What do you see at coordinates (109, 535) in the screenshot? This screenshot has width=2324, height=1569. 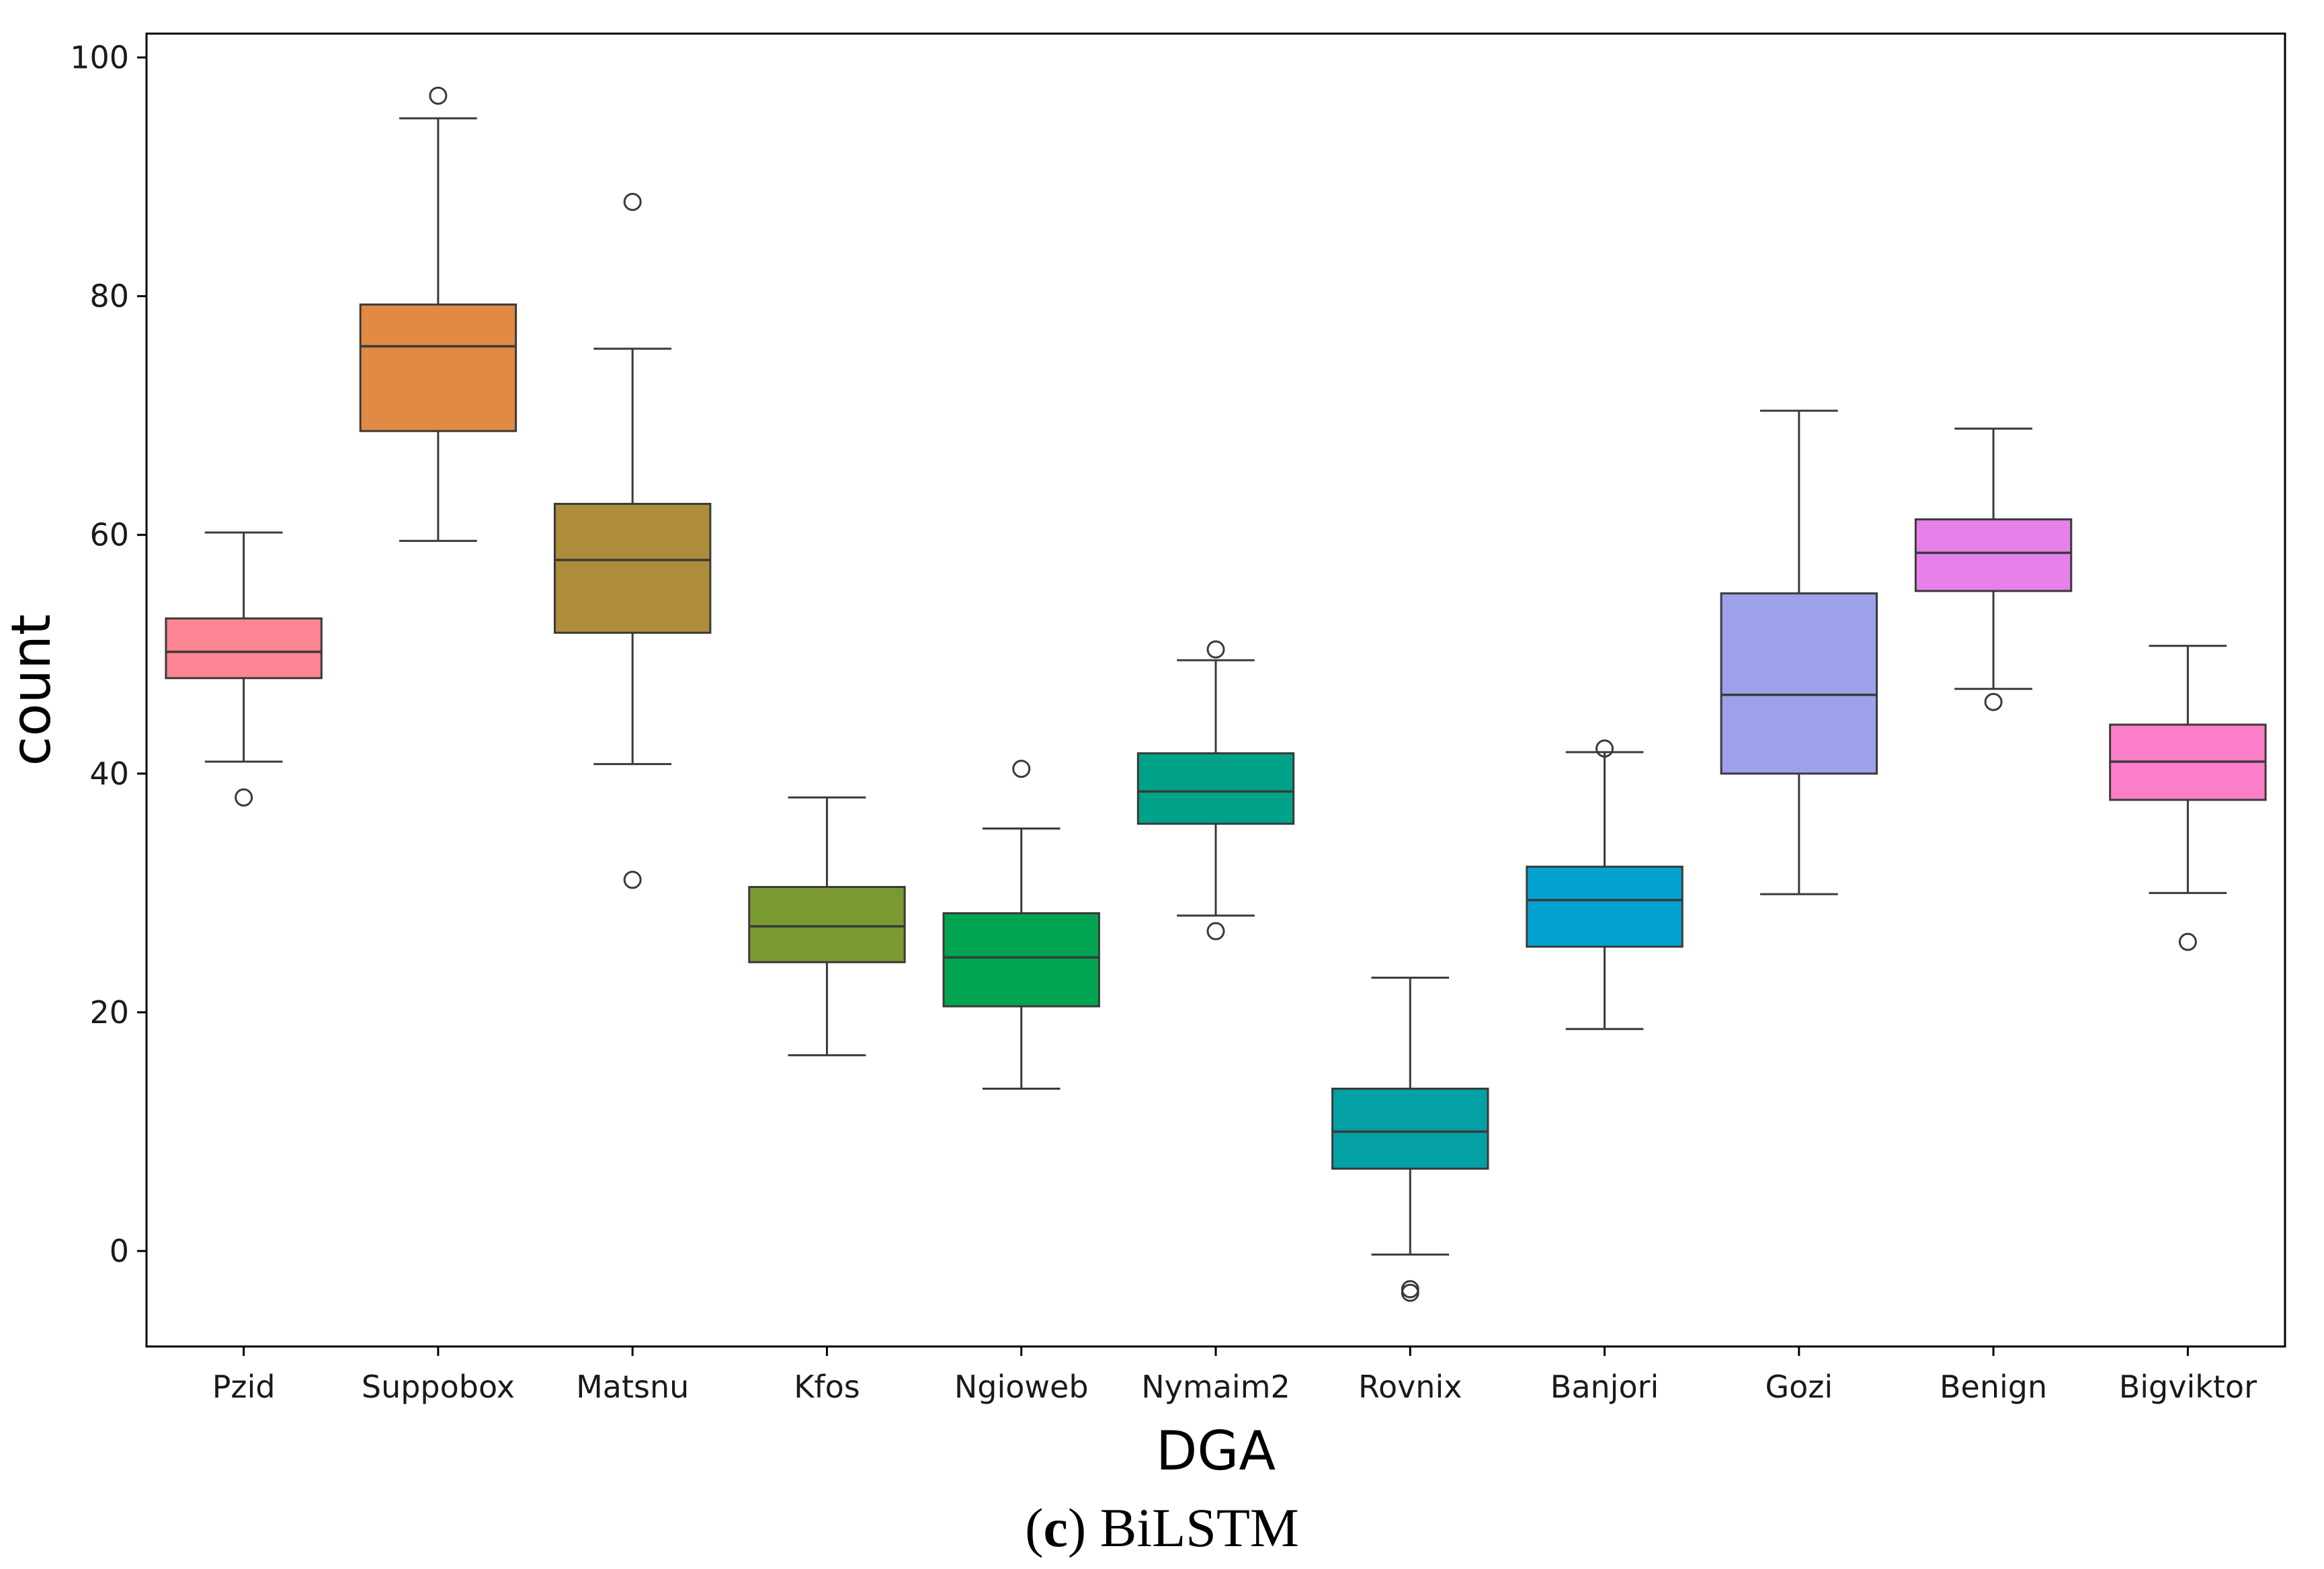 I see `y-tick-label: 60` at bounding box center [109, 535].